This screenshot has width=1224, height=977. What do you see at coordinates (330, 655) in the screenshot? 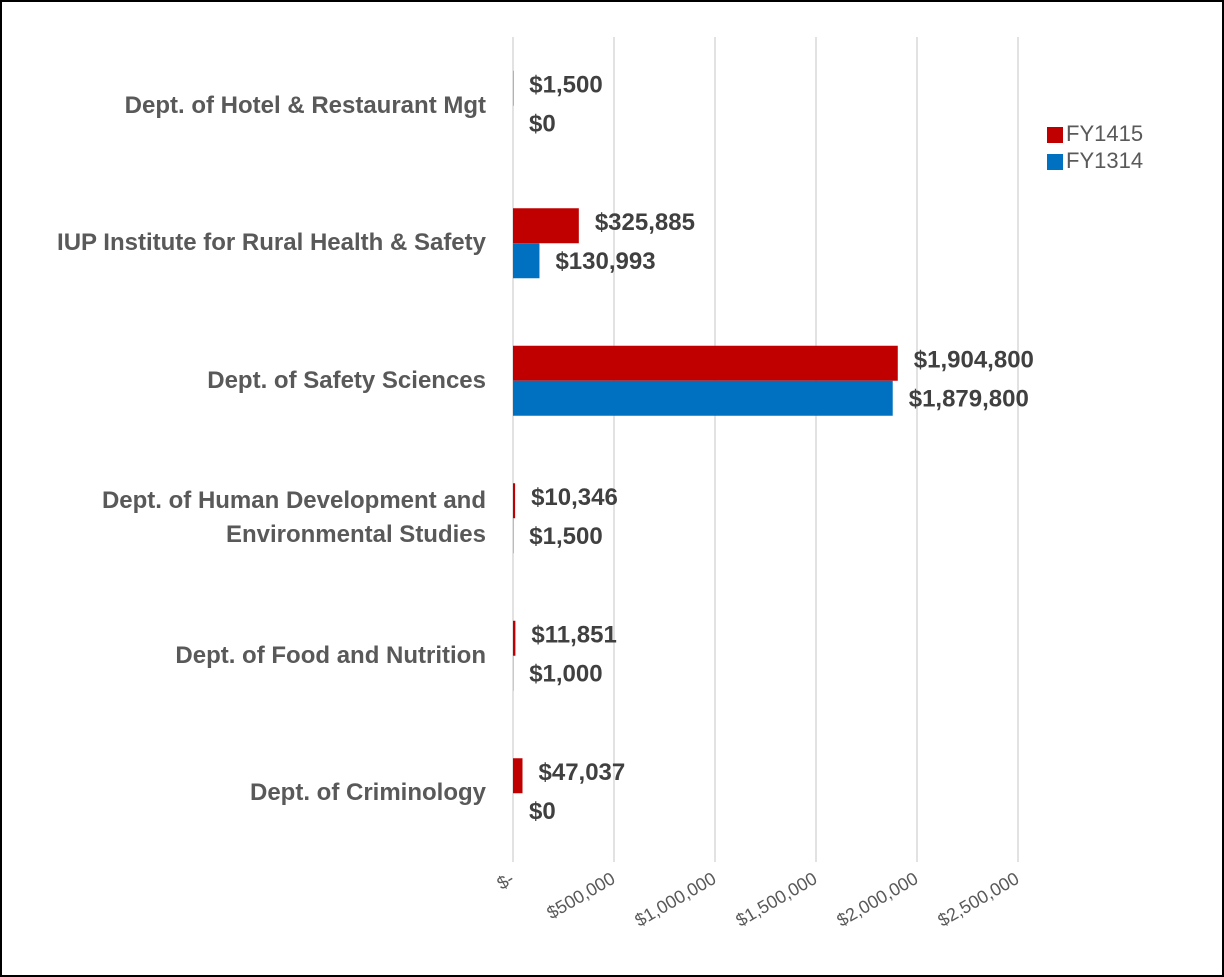
I see `category-label: Dept. of Food and Nutrition` at bounding box center [330, 655].